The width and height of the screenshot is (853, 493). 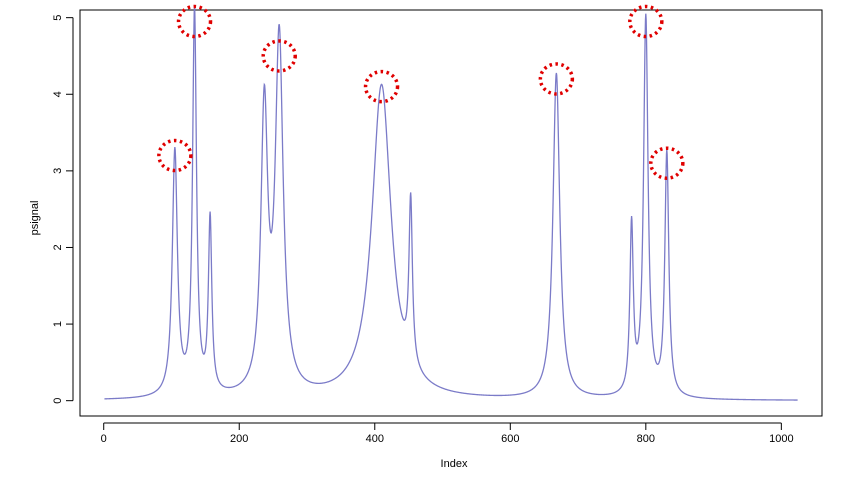 I want to click on y-axis-title: psignal, so click(x=35, y=218).